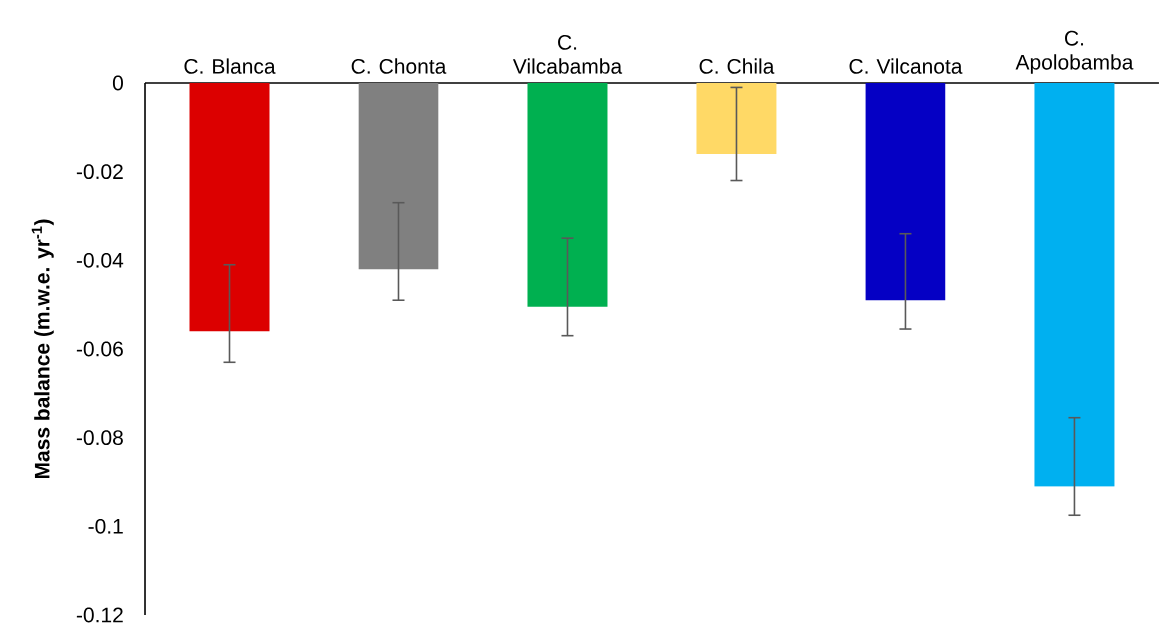 The width and height of the screenshot is (1159, 628). What do you see at coordinates (230, 66) in the screenshot?
I see `x-tick-label: C. Blanca` at bounding box center [230, 66].